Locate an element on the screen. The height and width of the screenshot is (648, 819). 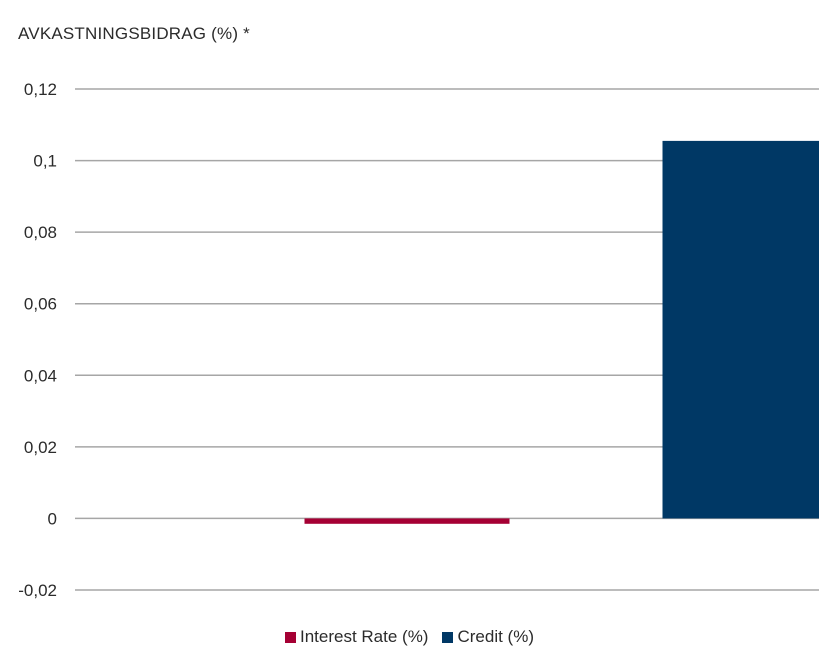
y-tick-label: 0 is located at coordinates (52, 518).